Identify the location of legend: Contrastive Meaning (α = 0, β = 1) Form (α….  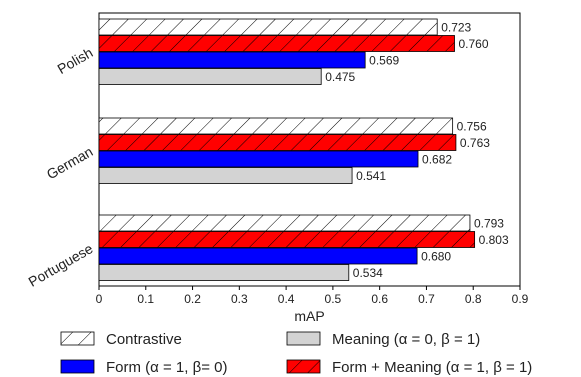
(296, 353).